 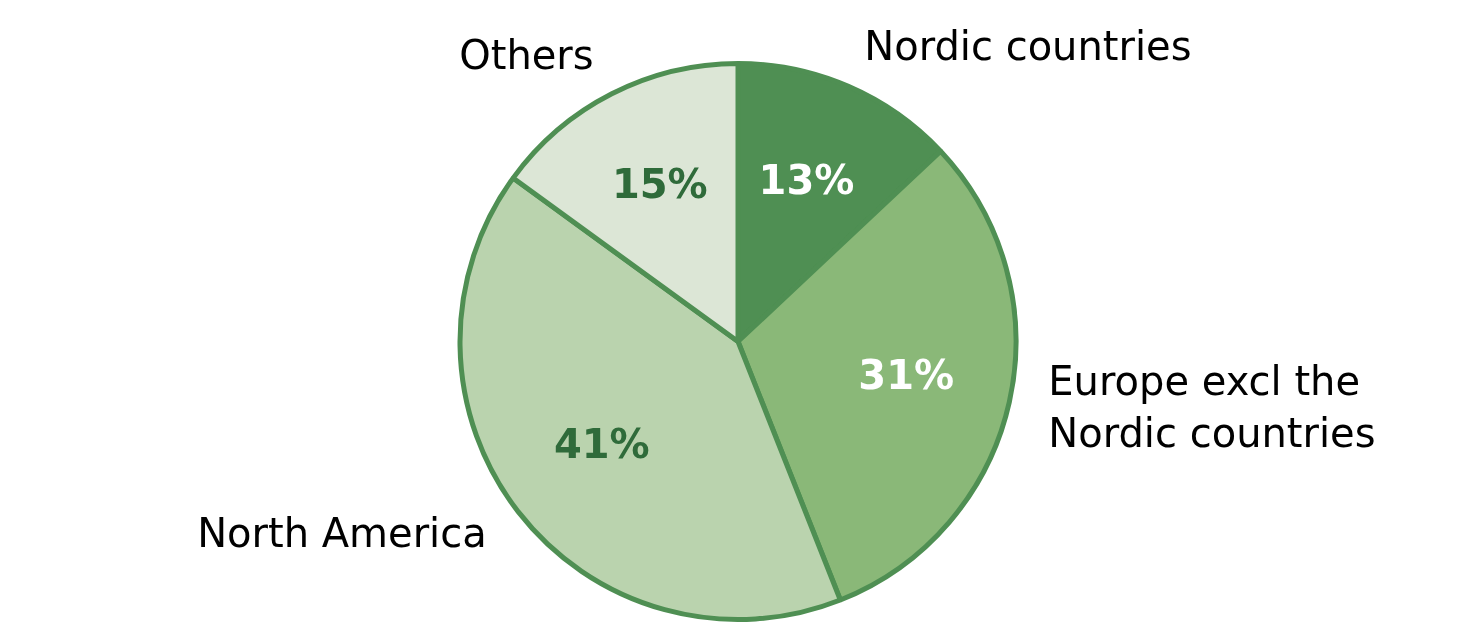 I want to click on data-label: 15%, so click(x=659, y=184).